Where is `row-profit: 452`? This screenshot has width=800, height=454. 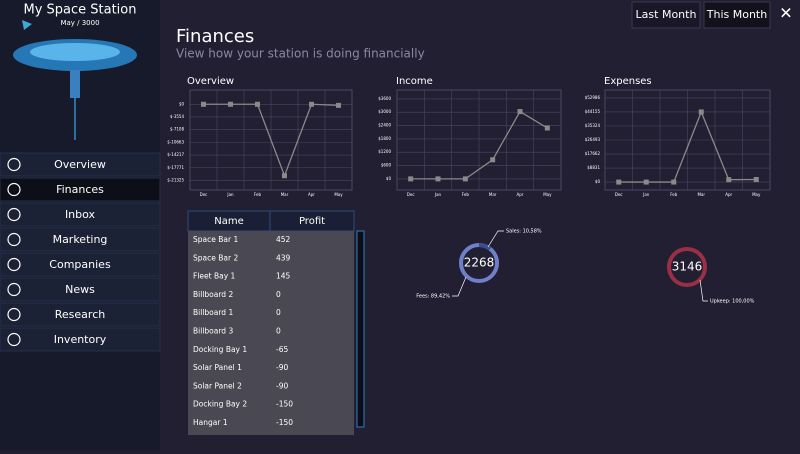 row-profit: 452 is located at coordinates (283, 239).